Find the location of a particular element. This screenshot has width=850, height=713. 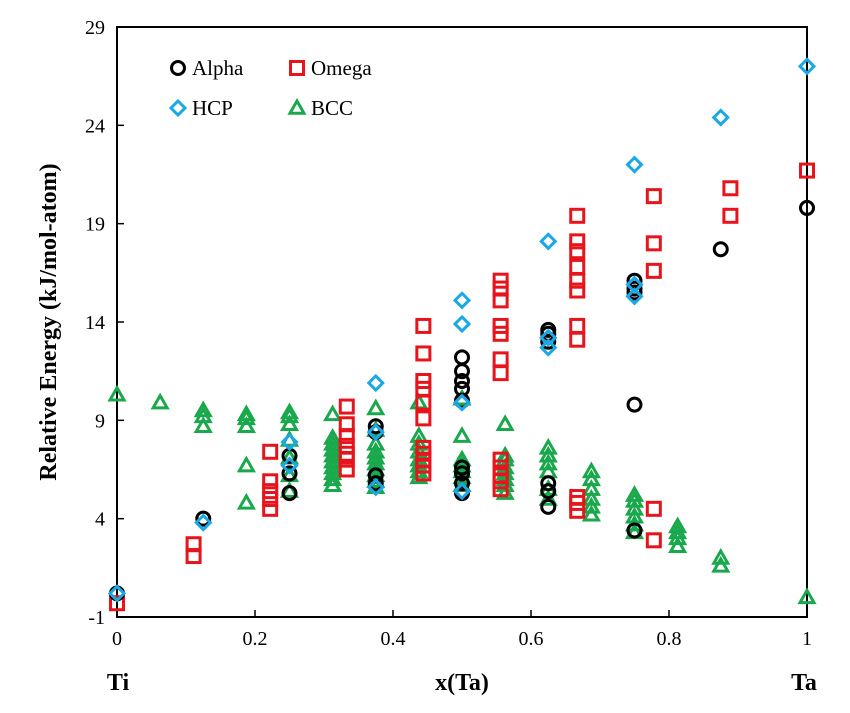

legend-label-alpha: Alpha is located at coordinates (218, 68).